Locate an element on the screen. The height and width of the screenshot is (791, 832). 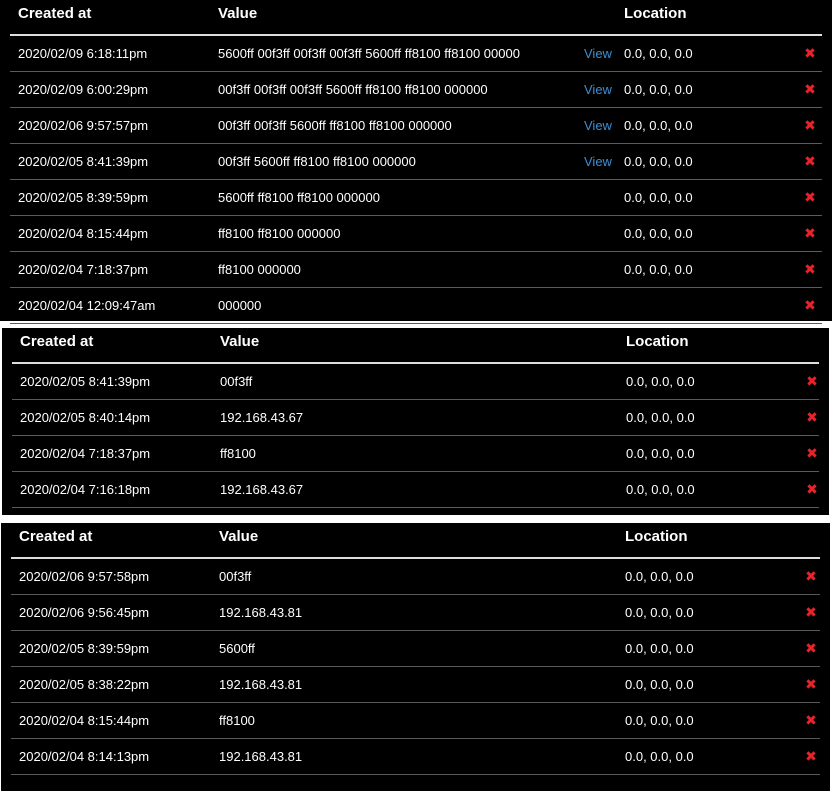
created-at-cell: 2020/02/06 9:56:45pm is located at coordinates (84, 612).